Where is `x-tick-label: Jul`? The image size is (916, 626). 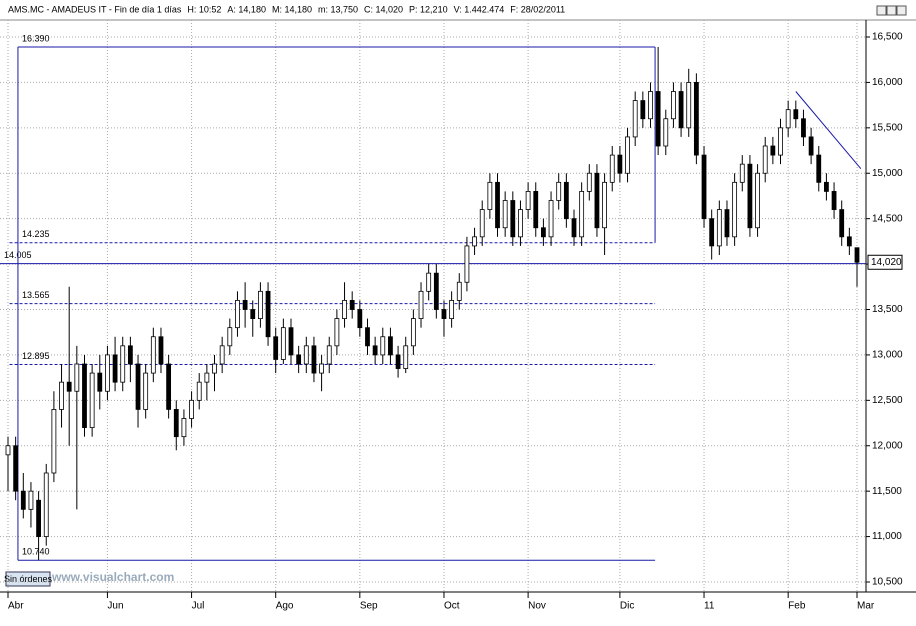 x-tick-label: Jul is located at coordinates (198, 606).